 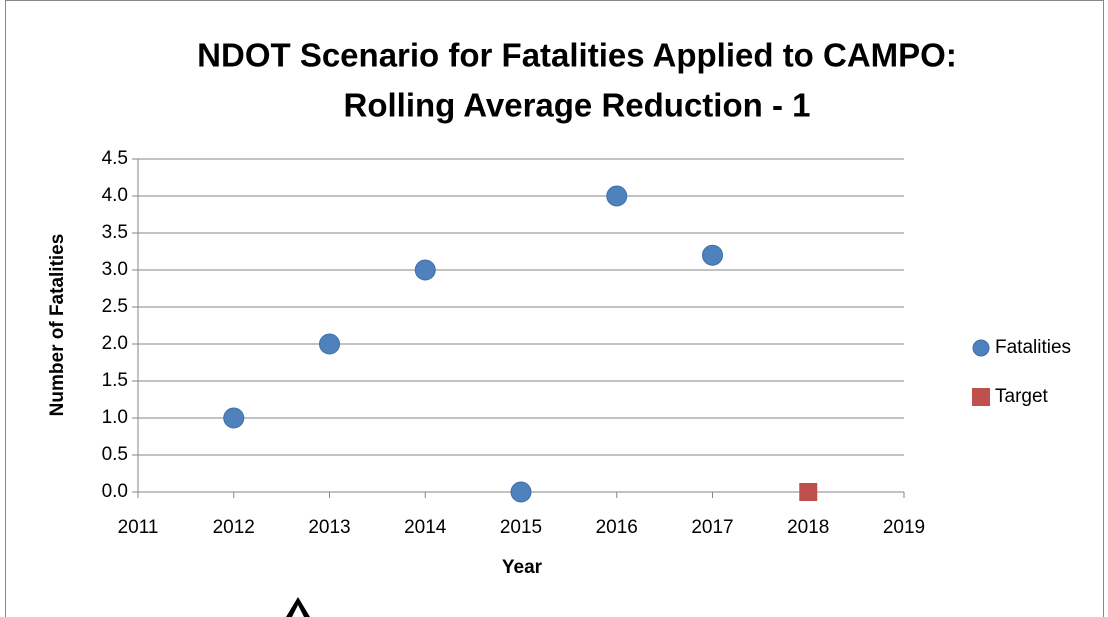 I want to click on y-tick-label: 1.5, so click(x=115, y=380).